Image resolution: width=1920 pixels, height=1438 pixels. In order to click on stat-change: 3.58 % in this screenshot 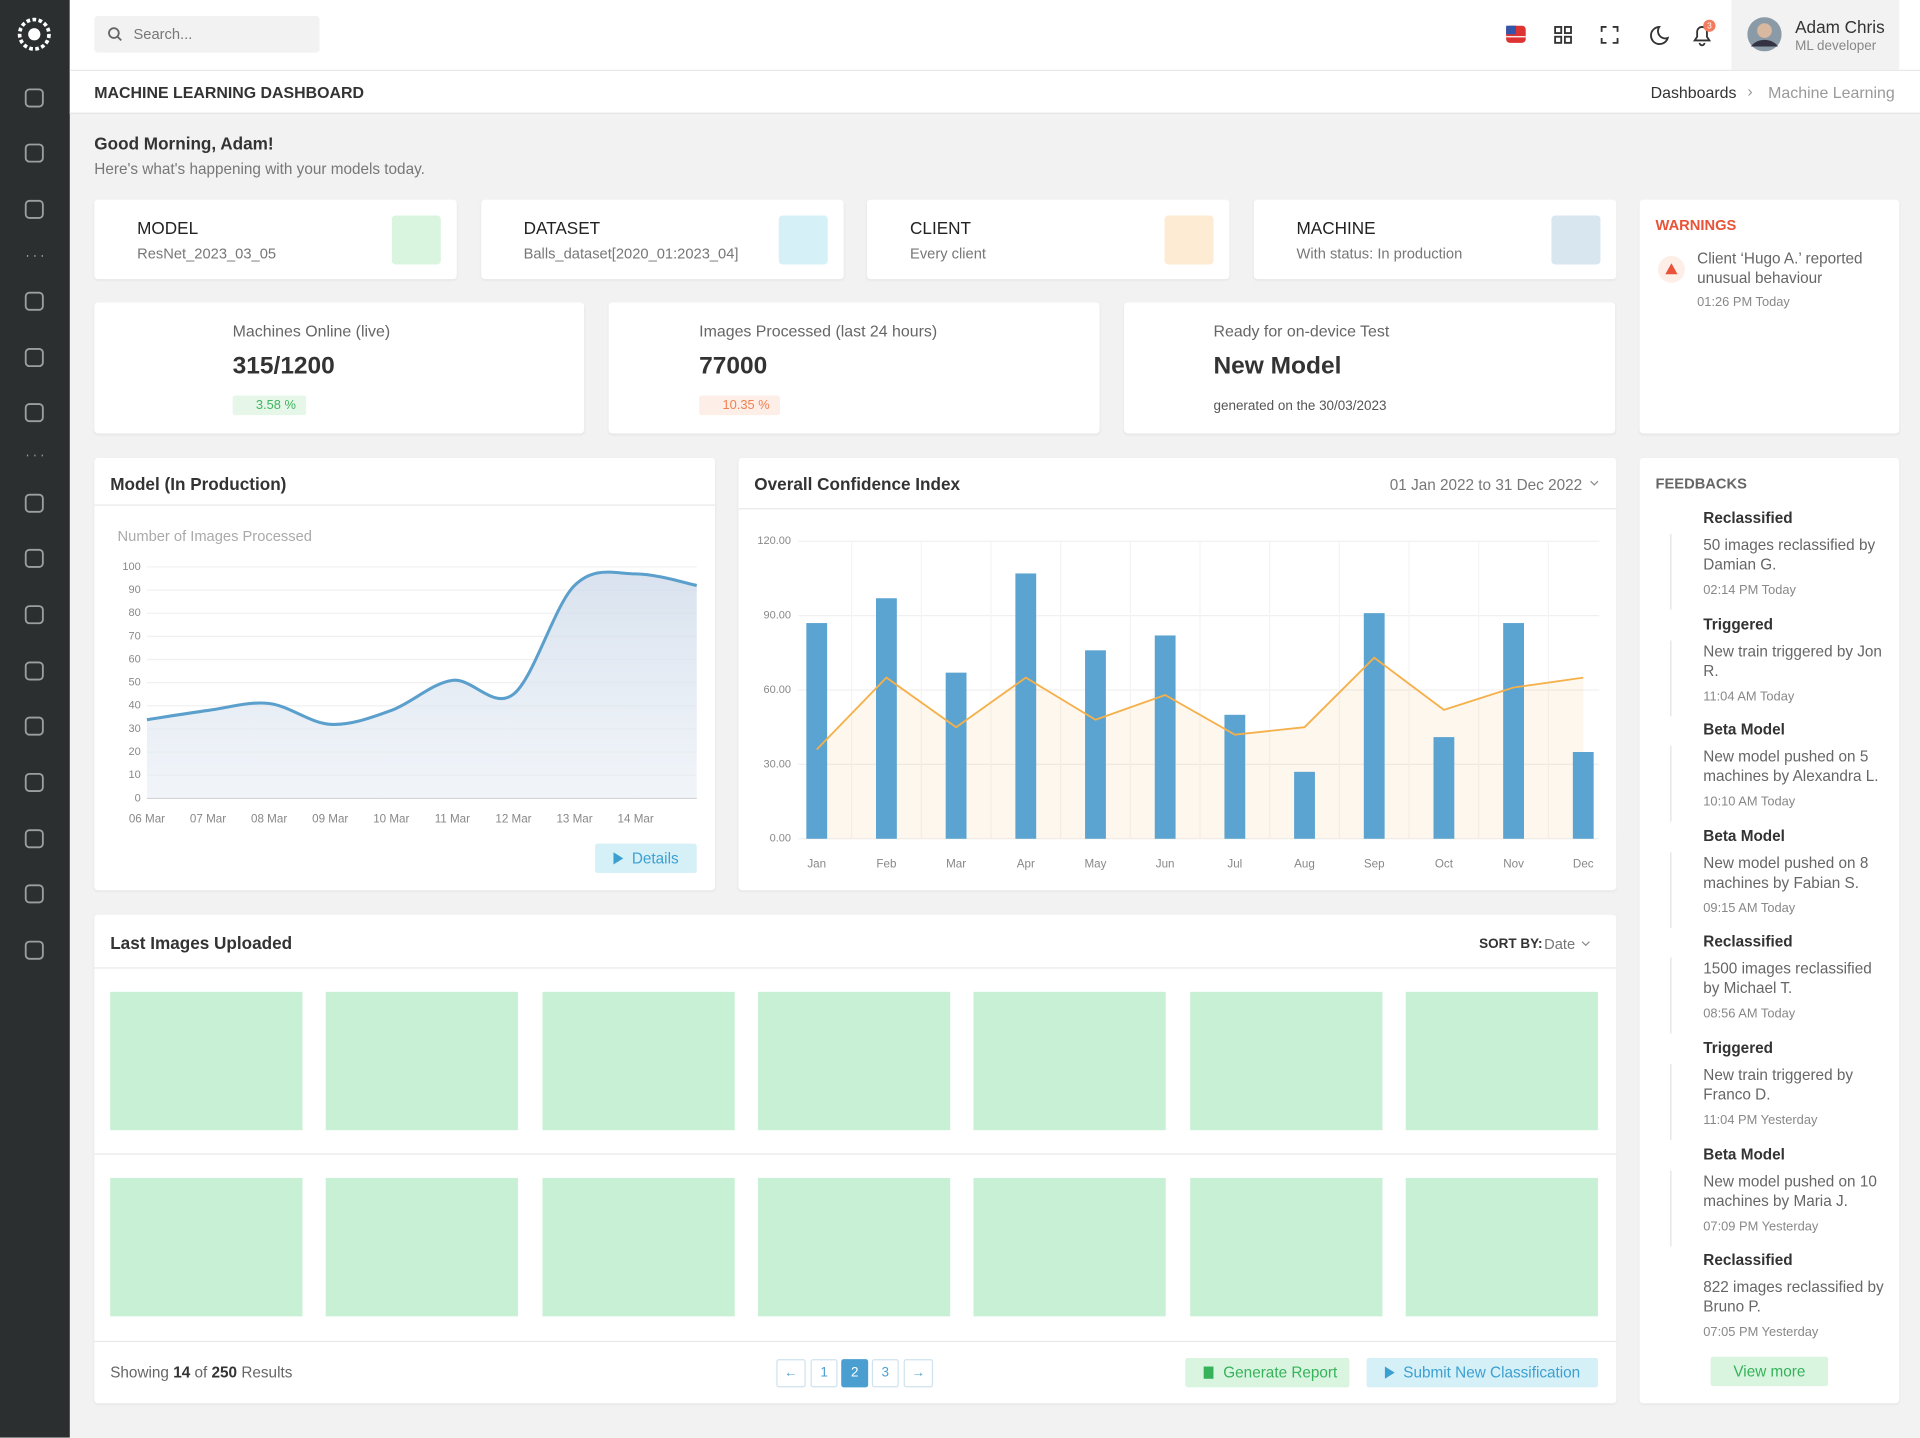, I will do `click(269, 405)`.